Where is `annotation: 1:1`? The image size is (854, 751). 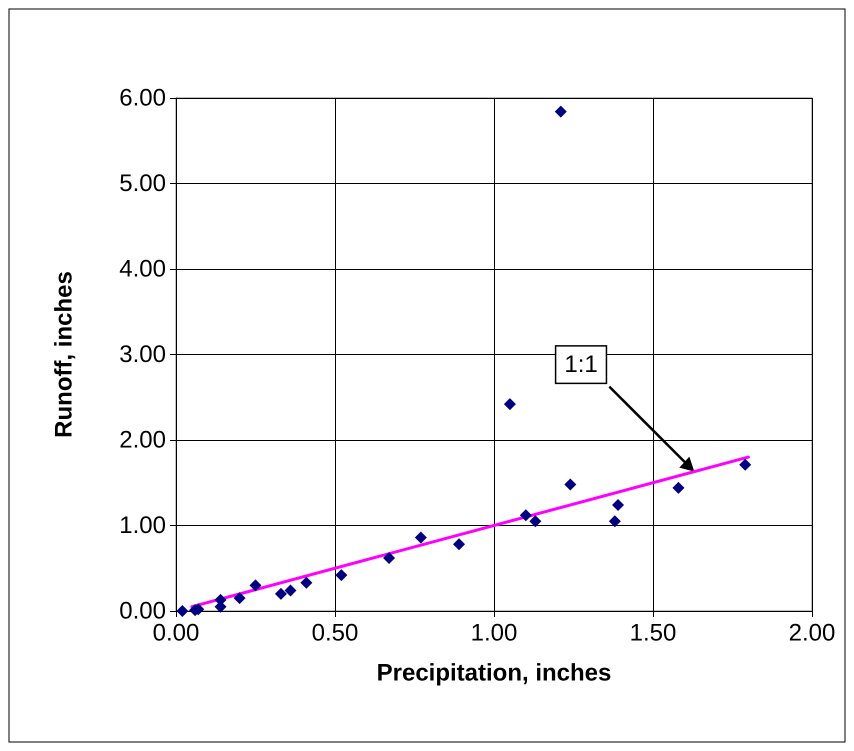 annotation: 1:1 is located at coordinates (581, 364).